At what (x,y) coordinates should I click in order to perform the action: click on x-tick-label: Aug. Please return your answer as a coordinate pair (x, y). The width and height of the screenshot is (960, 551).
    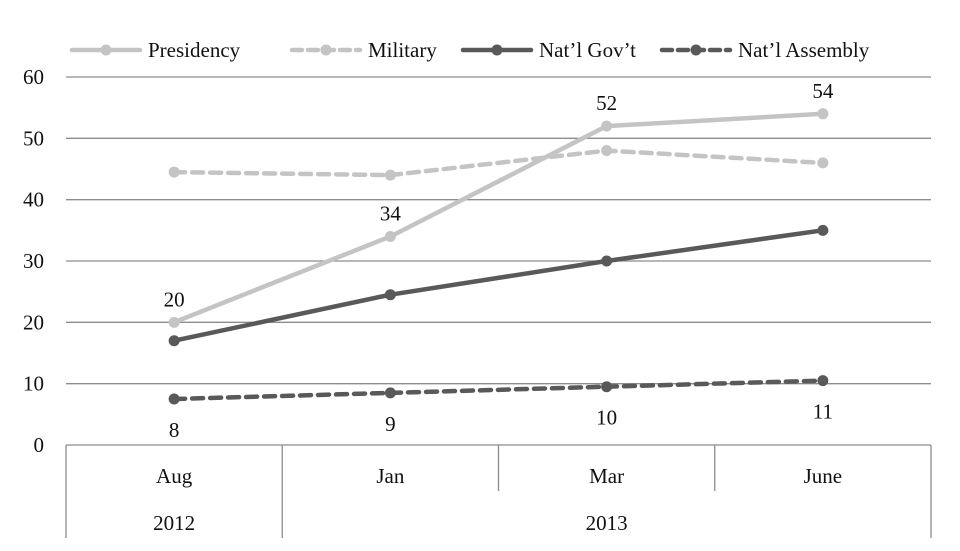
    Looking at the image, I should click on (174, 476).